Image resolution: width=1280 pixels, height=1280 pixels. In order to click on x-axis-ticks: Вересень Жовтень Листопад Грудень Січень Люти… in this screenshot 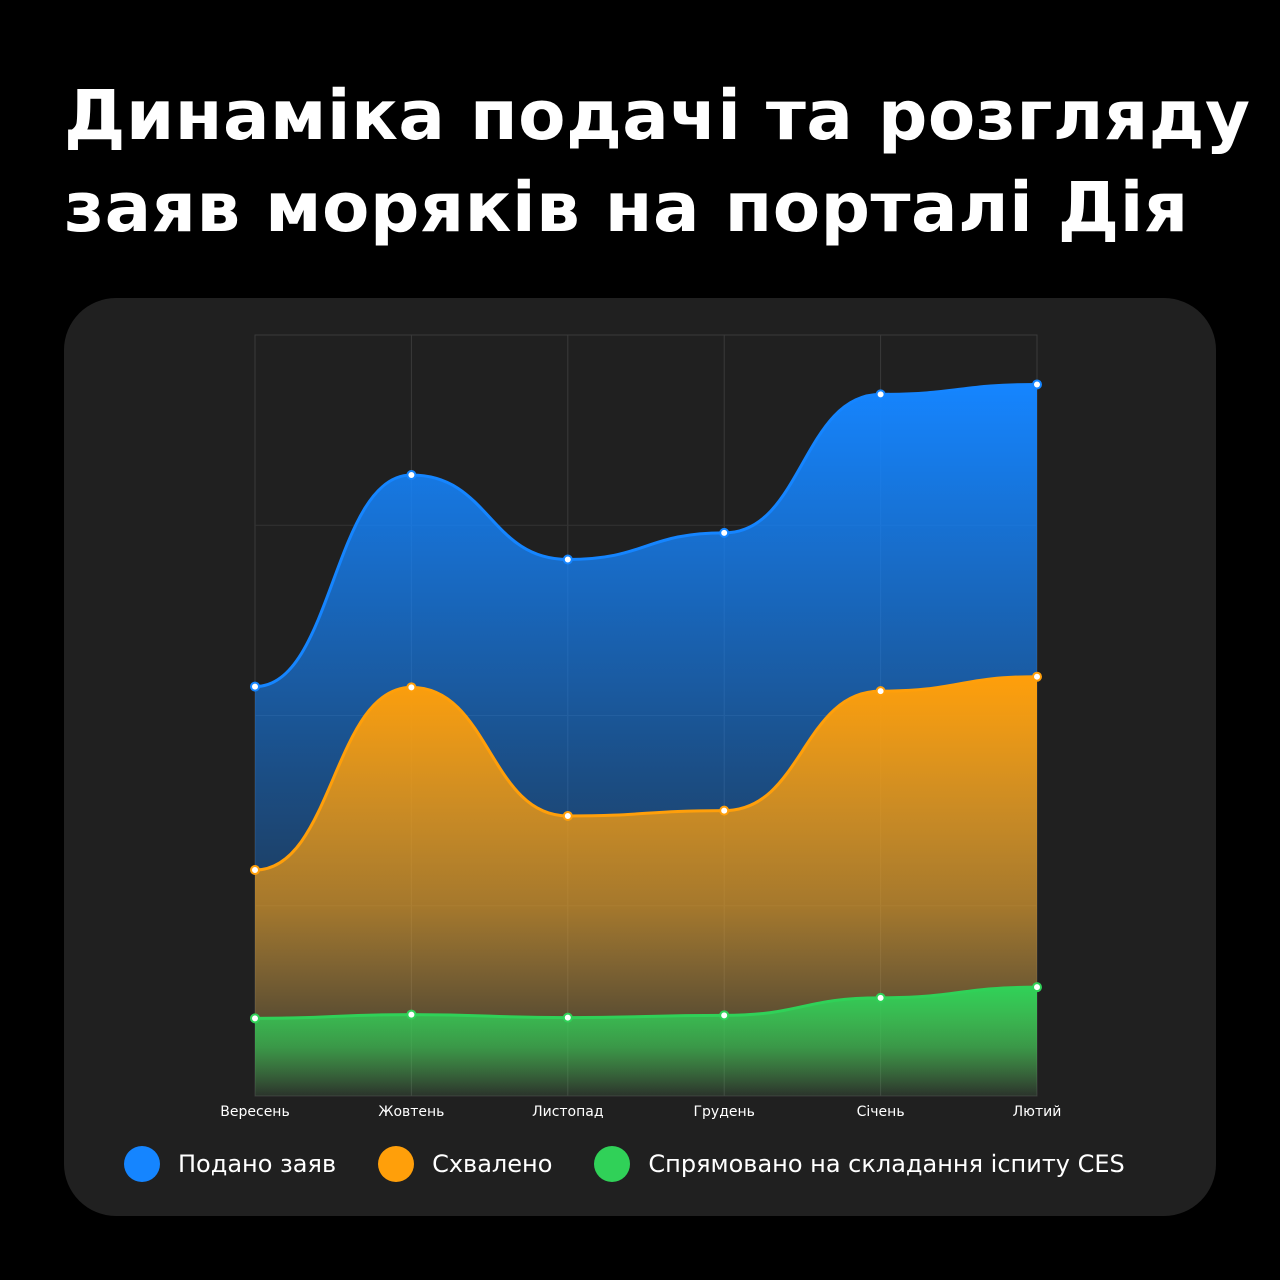, I will do `click(640, 1112)`.